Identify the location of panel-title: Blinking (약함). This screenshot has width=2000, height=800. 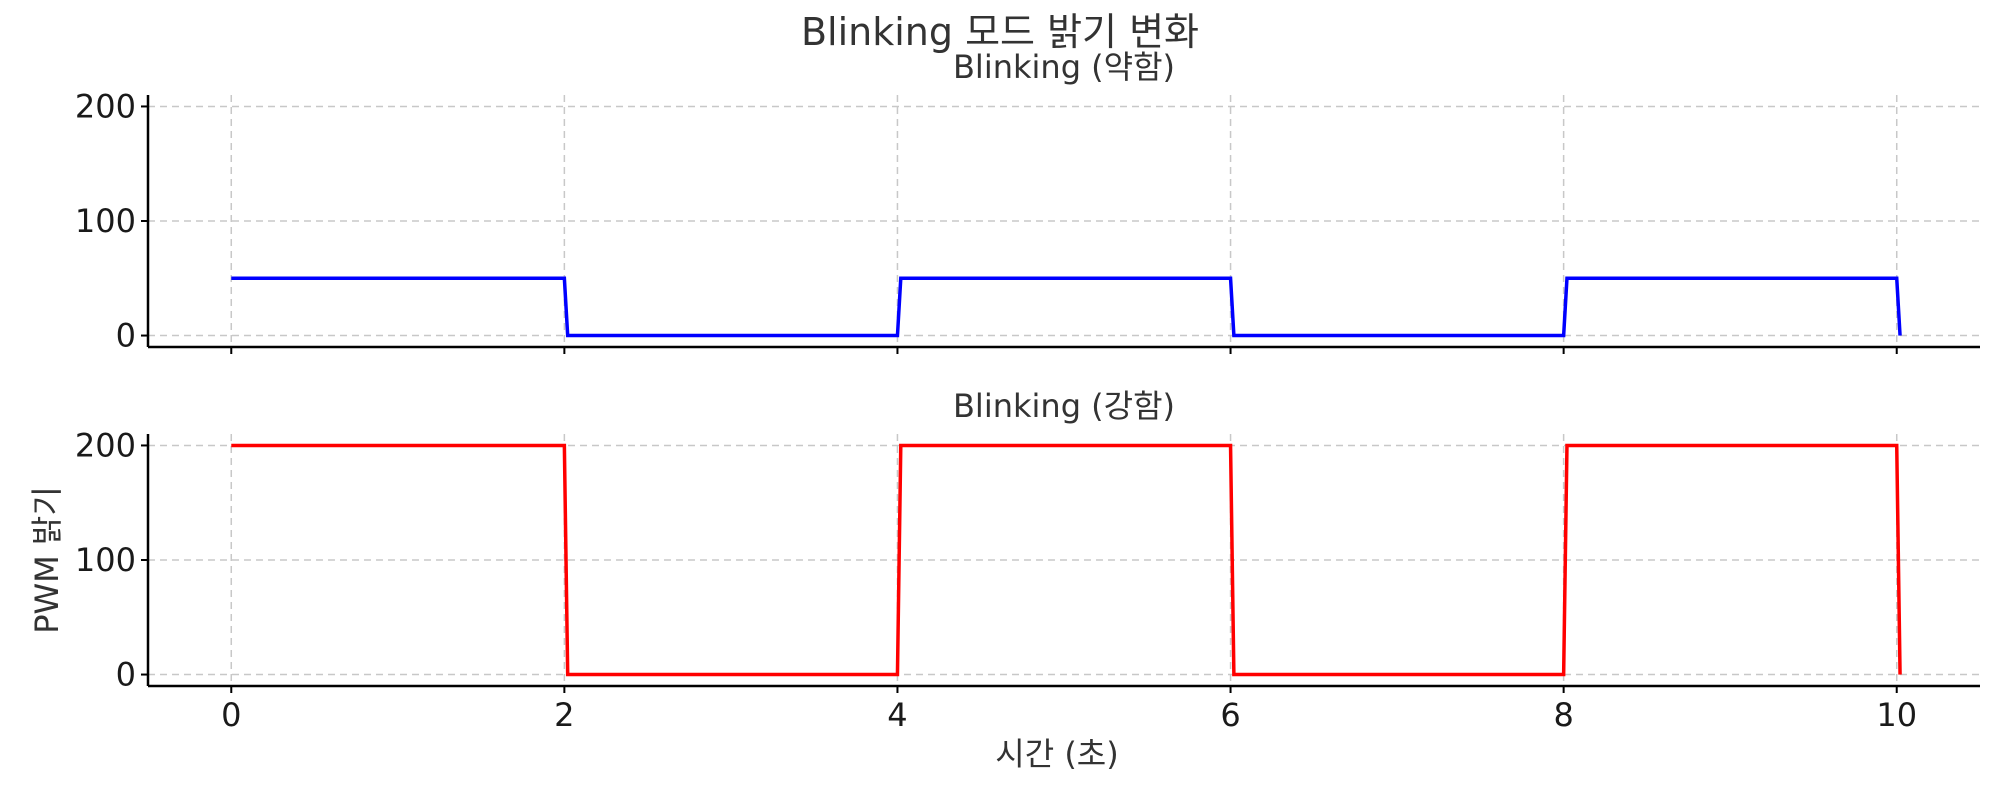
(1064, 67).